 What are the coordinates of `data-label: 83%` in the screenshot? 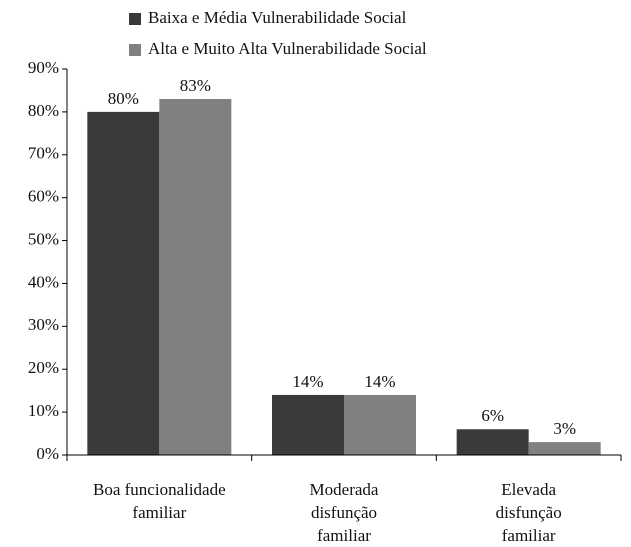 It's located at (195, 85).